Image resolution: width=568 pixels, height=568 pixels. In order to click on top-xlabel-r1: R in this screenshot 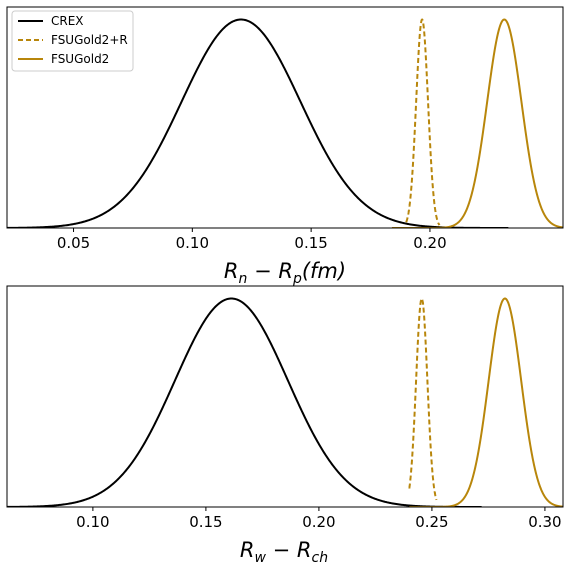, I will do `click(231, 271)`.